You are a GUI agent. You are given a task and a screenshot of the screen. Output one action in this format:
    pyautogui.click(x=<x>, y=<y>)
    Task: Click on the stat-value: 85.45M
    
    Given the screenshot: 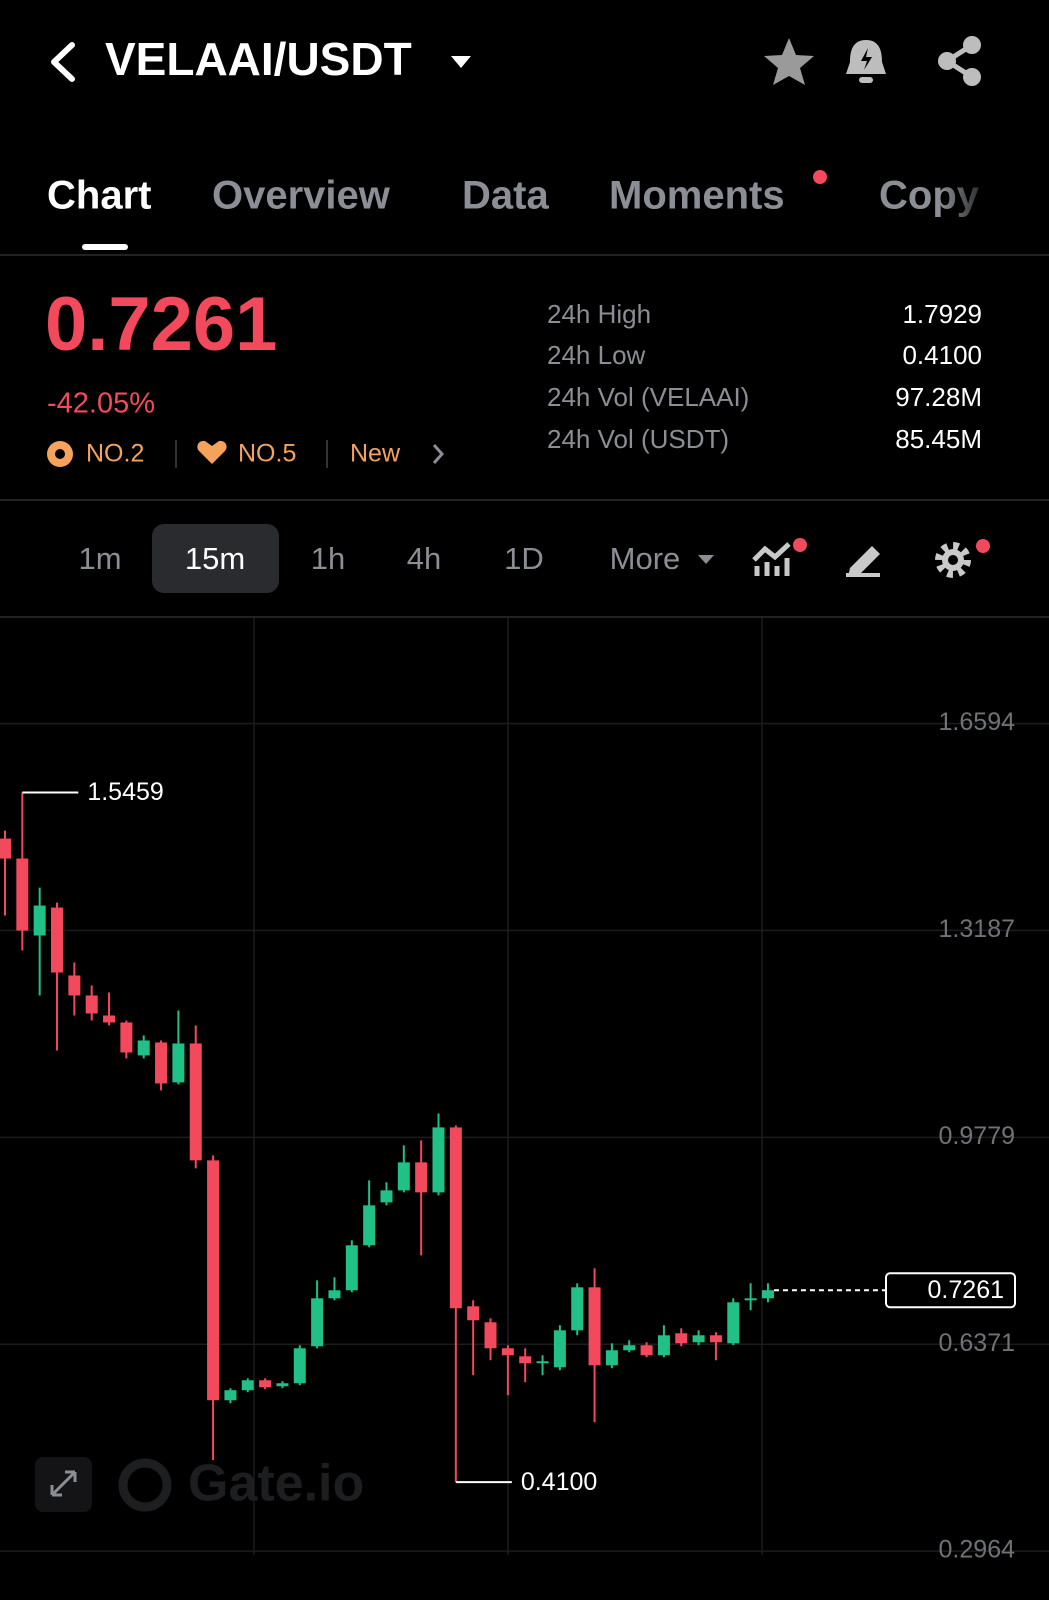 What is the action you would take?
    pyautogui.click(x=938, y=439)
    